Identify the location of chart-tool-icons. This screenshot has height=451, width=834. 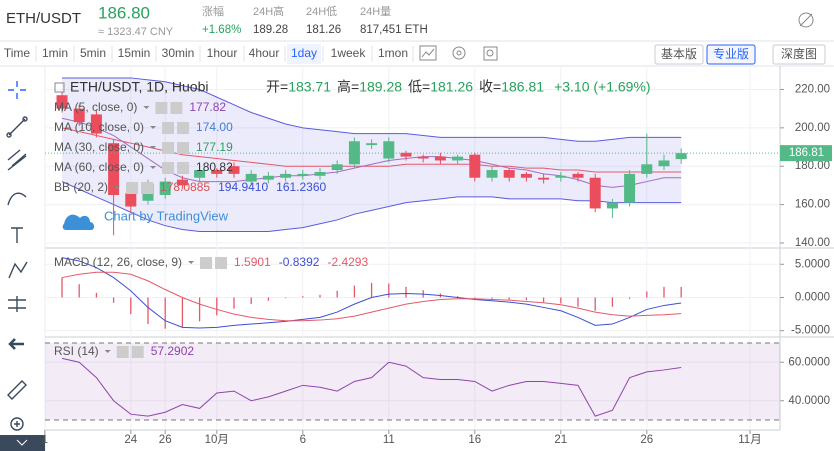
(616, 36).